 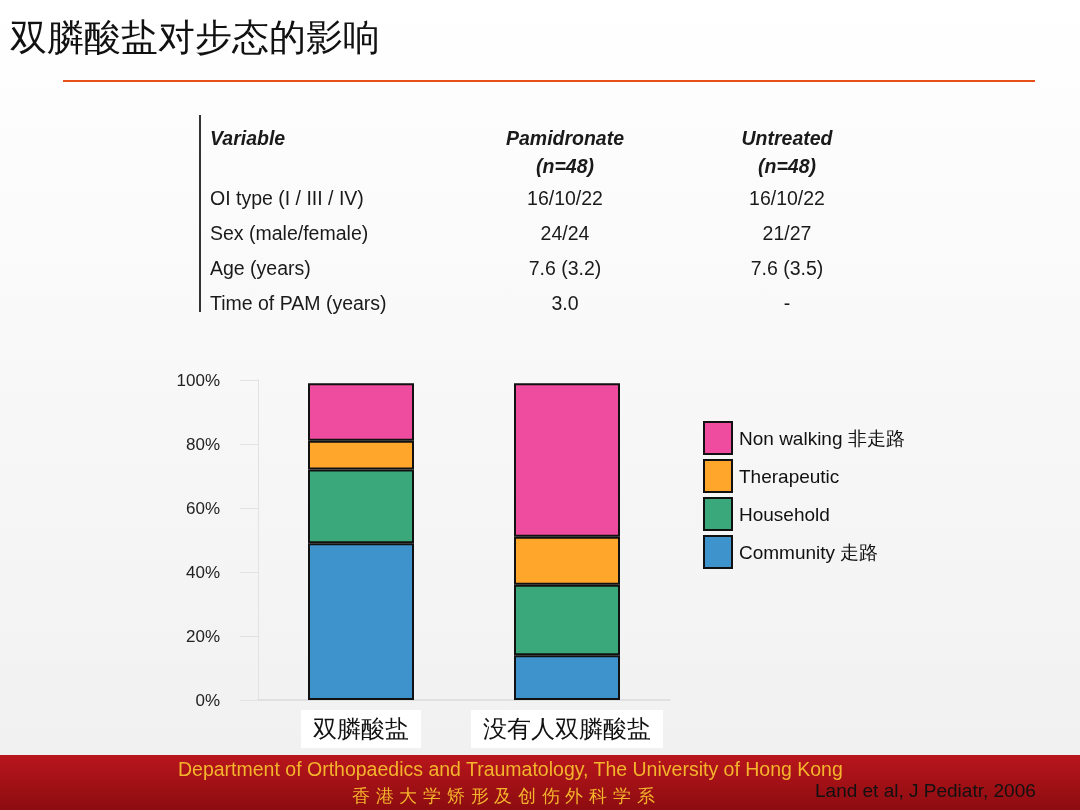 What do you see at coordinates (195, 38) in the screenshot?
I see `text: 双膦酸盐对步态的影响` at bounding box center [195, 38].